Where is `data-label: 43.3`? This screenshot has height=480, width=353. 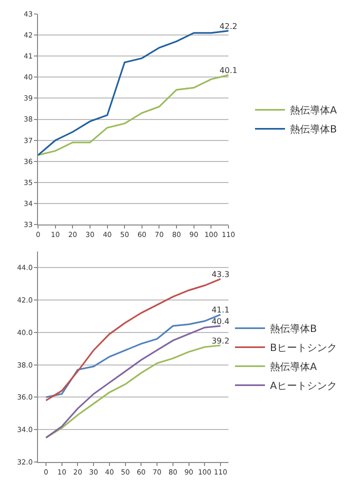
data-label: 43.3 is located at coordinates (221, 274).